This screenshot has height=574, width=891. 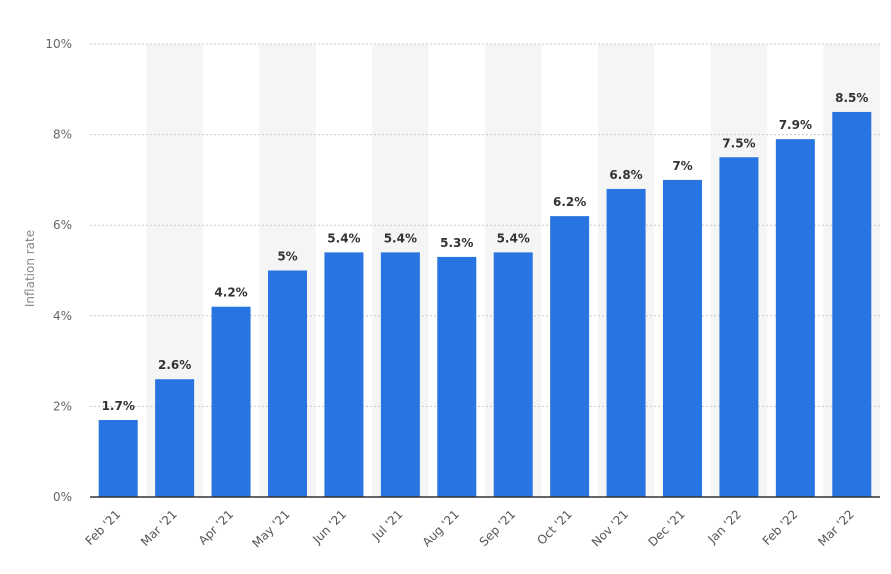 I want to click on x-tick-label: Feb '22, so click(x=780, y=527).